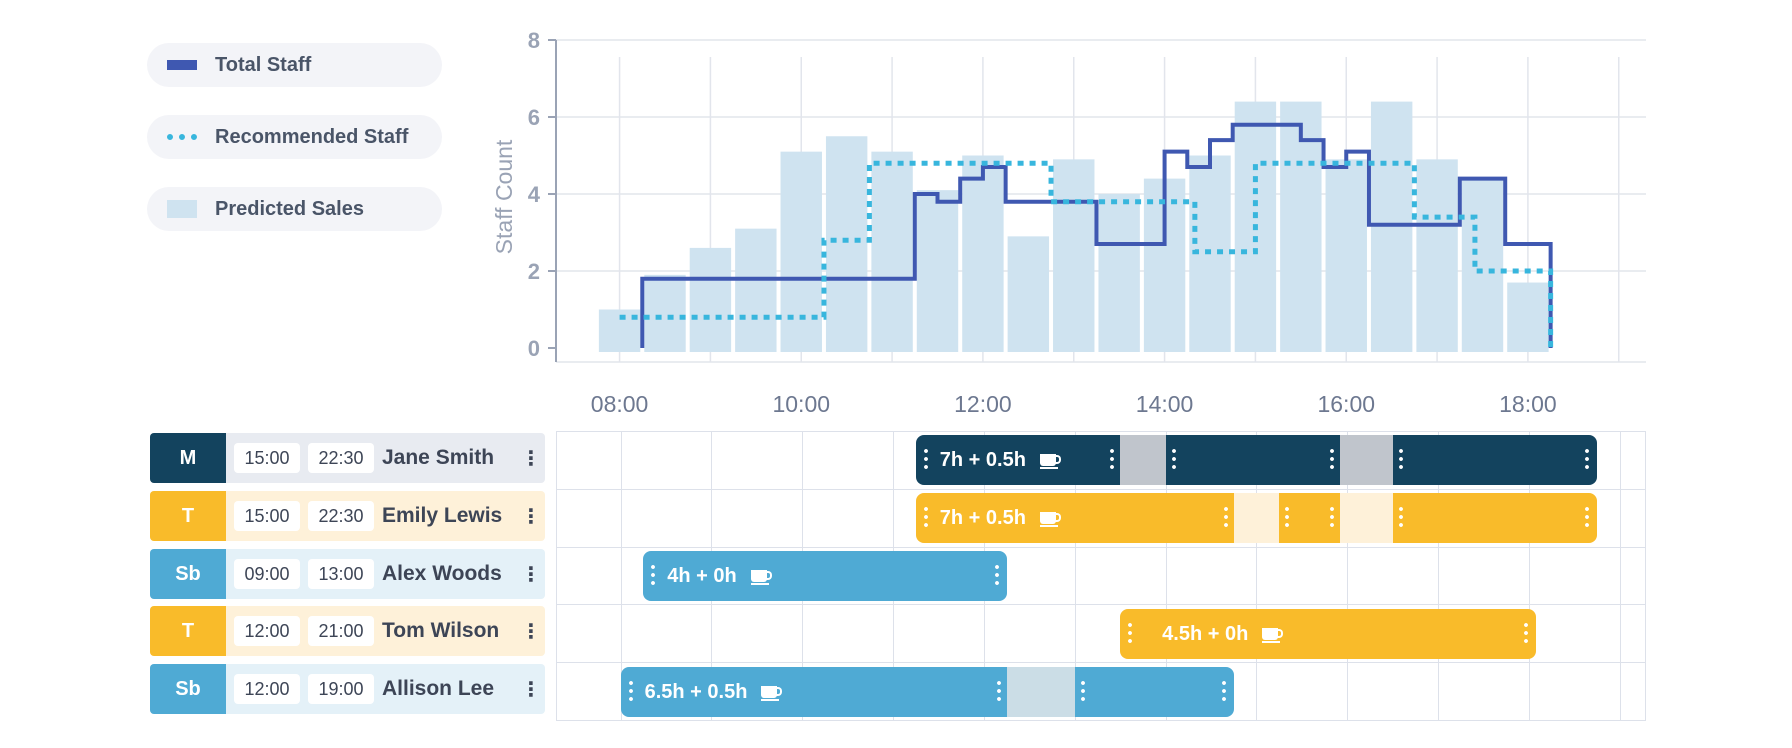 The width and height of the screenshot is (1792, 748). What do you see at coordinates (312, 136) in the screenshot?
I see `legend-label: Recommended Staff` at bounding box center [312, 136].